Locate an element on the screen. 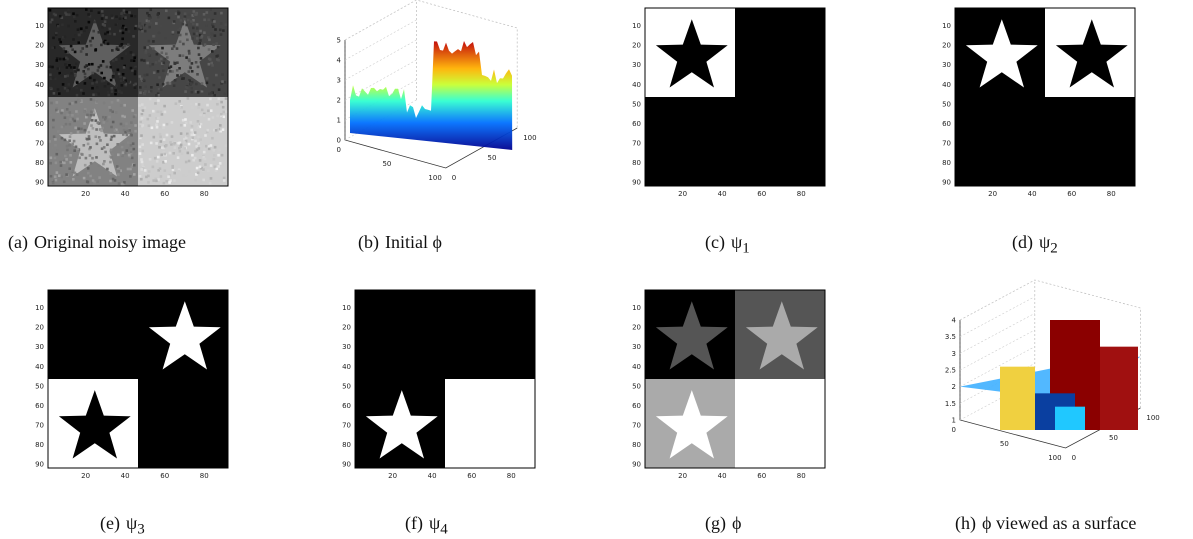 Image resolution: width=1193 pixels, height=539 pixels. b-ztick-3: 3 is located at coordinates (339, 81).